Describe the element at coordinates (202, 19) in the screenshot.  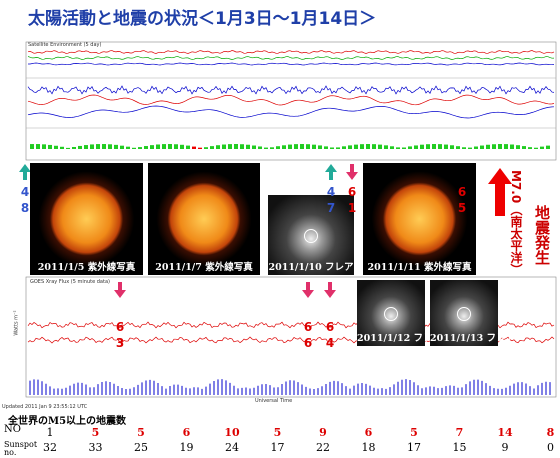
I see `title: 太陽活動と地震の状況＜1月3日～1月14日＞` at that location.